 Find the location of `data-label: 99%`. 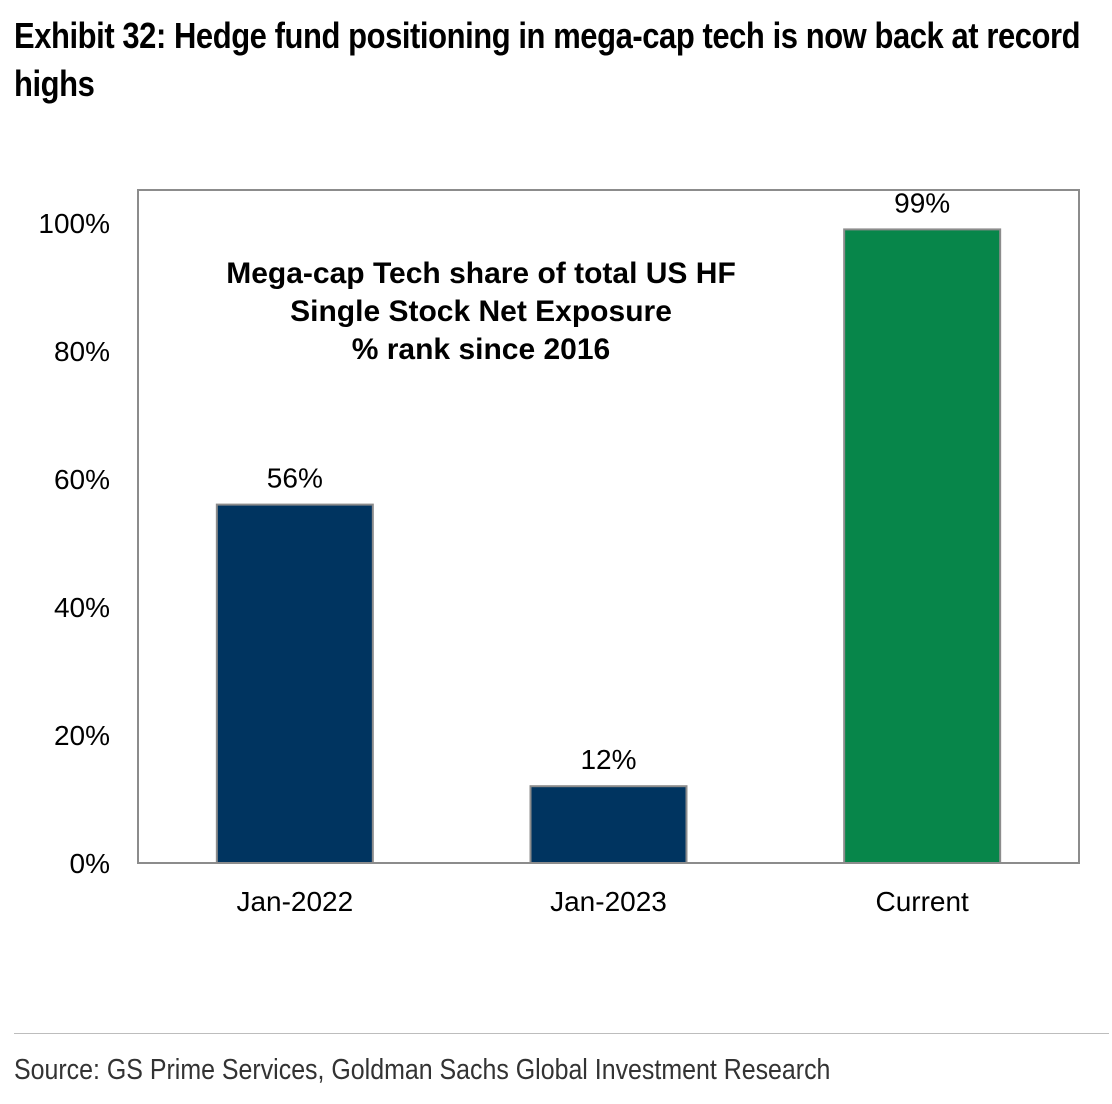

data-label: 99% is located at coordinates (922, 202).